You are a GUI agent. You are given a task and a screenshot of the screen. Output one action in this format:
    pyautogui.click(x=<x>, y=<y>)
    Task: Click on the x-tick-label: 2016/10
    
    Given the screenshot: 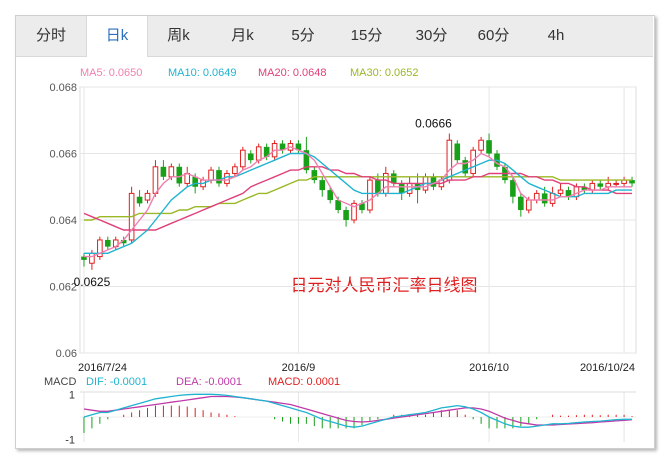 What is the action you would take?
    pyautogui.click(x=489, y=368)
    